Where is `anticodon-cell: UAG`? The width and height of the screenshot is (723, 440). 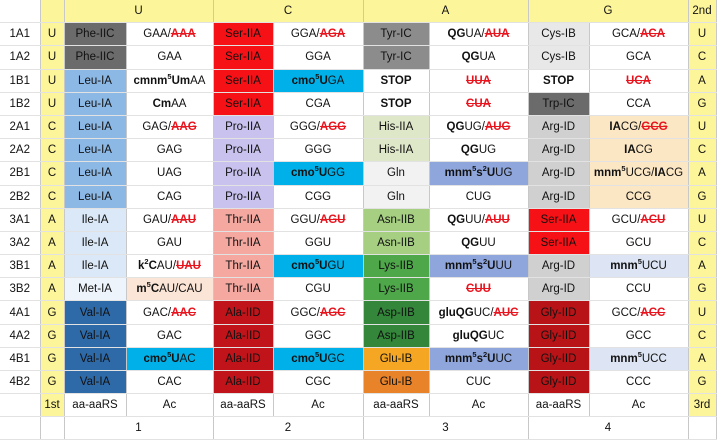
anticodon-cell: UAG is located at coordinates (170, 173).